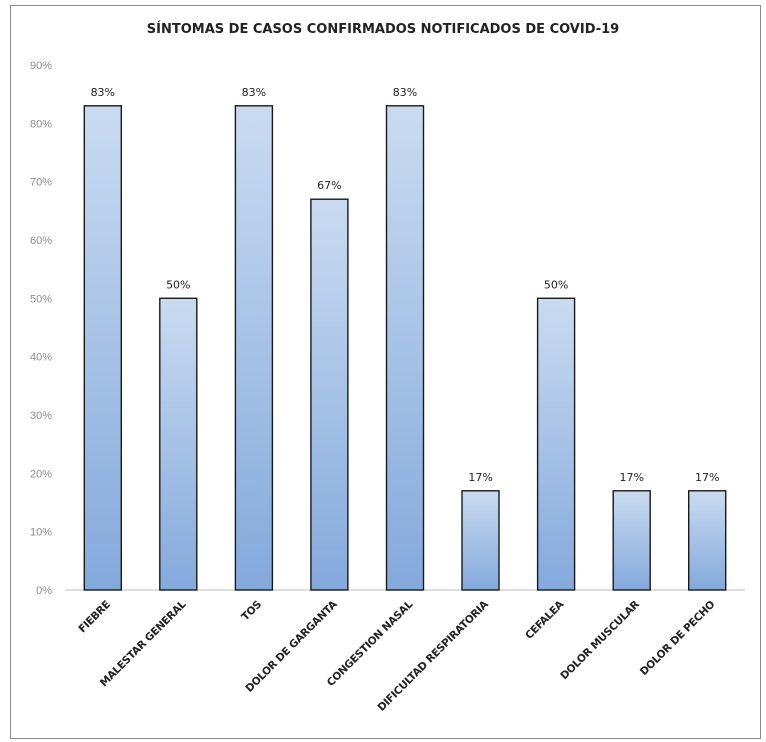 This screenshot has height=742, width=766. I want to click on x-tick-label: CEFALEA, so click(545, 620).